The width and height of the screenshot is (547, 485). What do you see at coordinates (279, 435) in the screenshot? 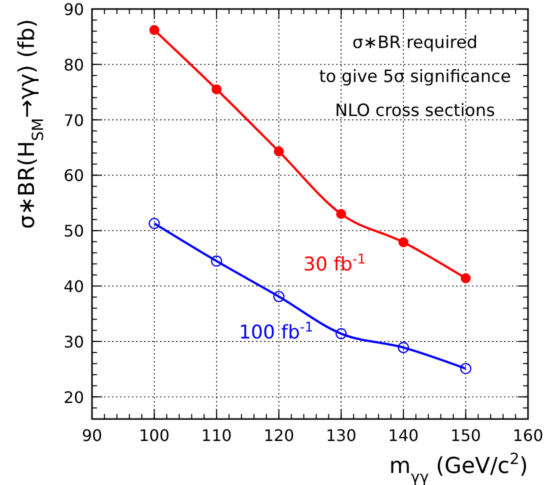
I see `x-tick-label: 120` at bounding box center [279, 435].